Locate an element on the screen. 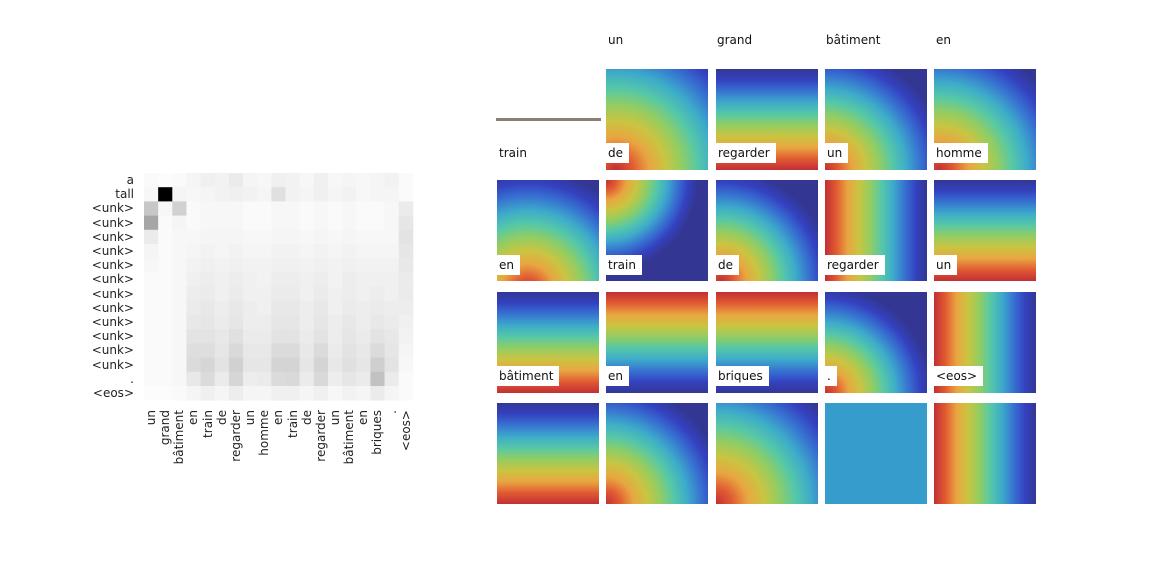  heatmap-row-label: <eos> is located at coordinates (113, 393).